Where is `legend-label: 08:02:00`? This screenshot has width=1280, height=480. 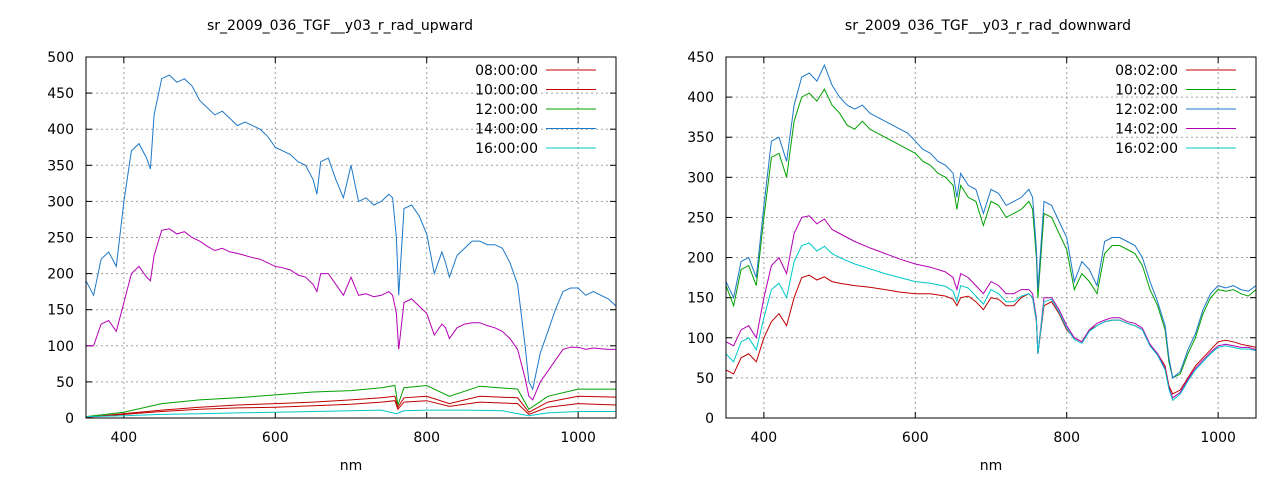 legend-label: 08:02:00 is located at coordinates (1146, 71).